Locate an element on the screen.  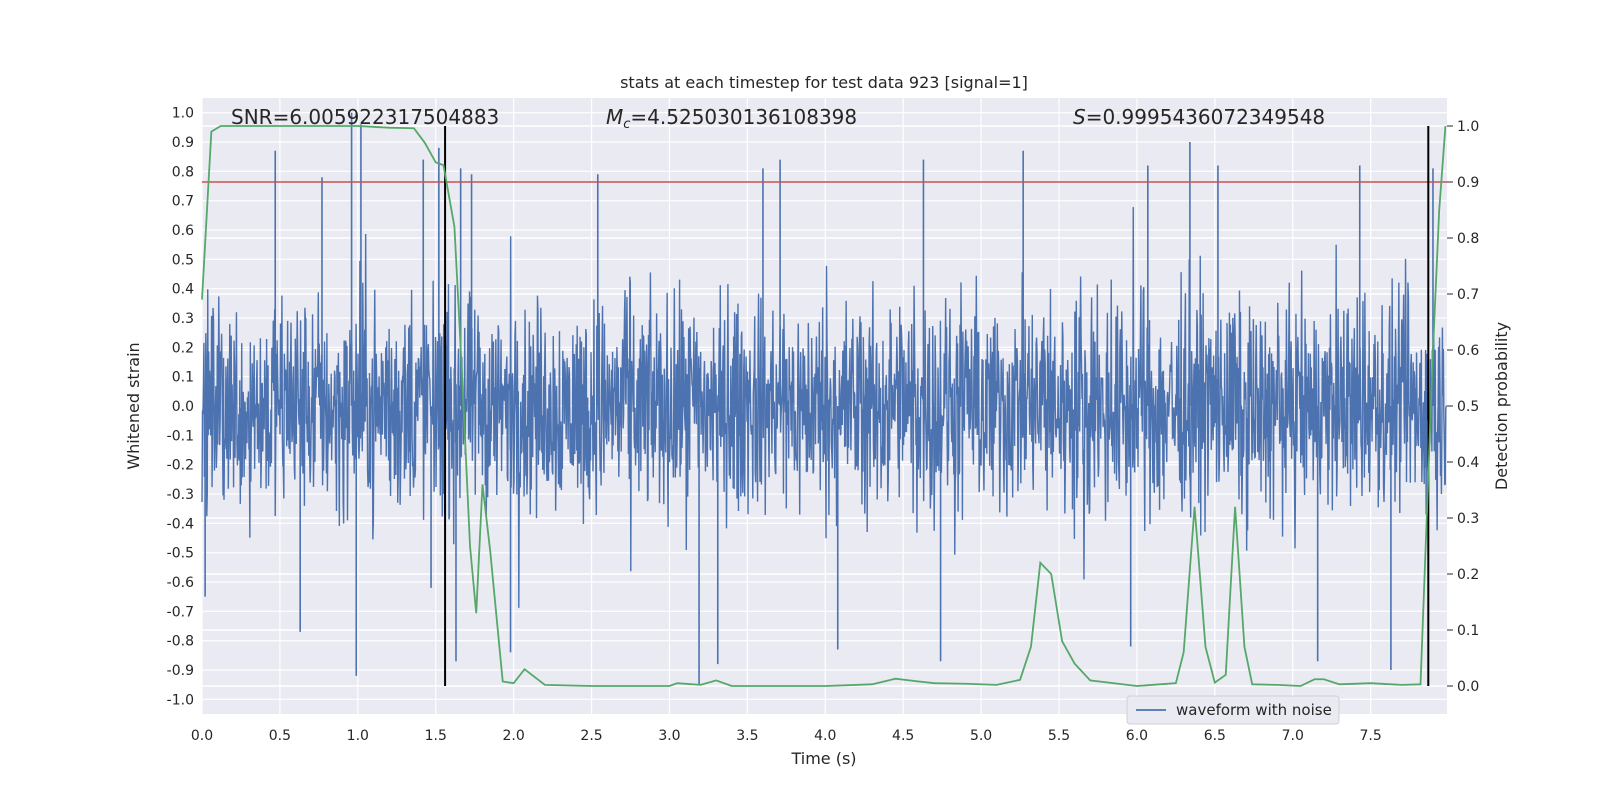
legend: waveform with noise is located at coordinates (1233, 710).